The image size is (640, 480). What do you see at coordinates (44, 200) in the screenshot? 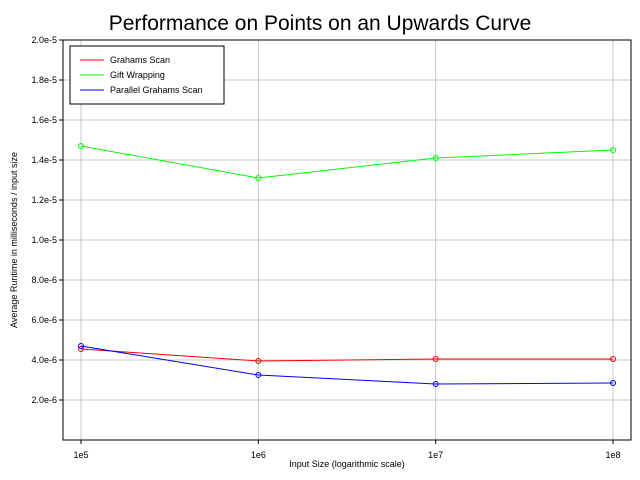
I see `y-tick-label: 1.2e-5` at bounding box center [44, 200].